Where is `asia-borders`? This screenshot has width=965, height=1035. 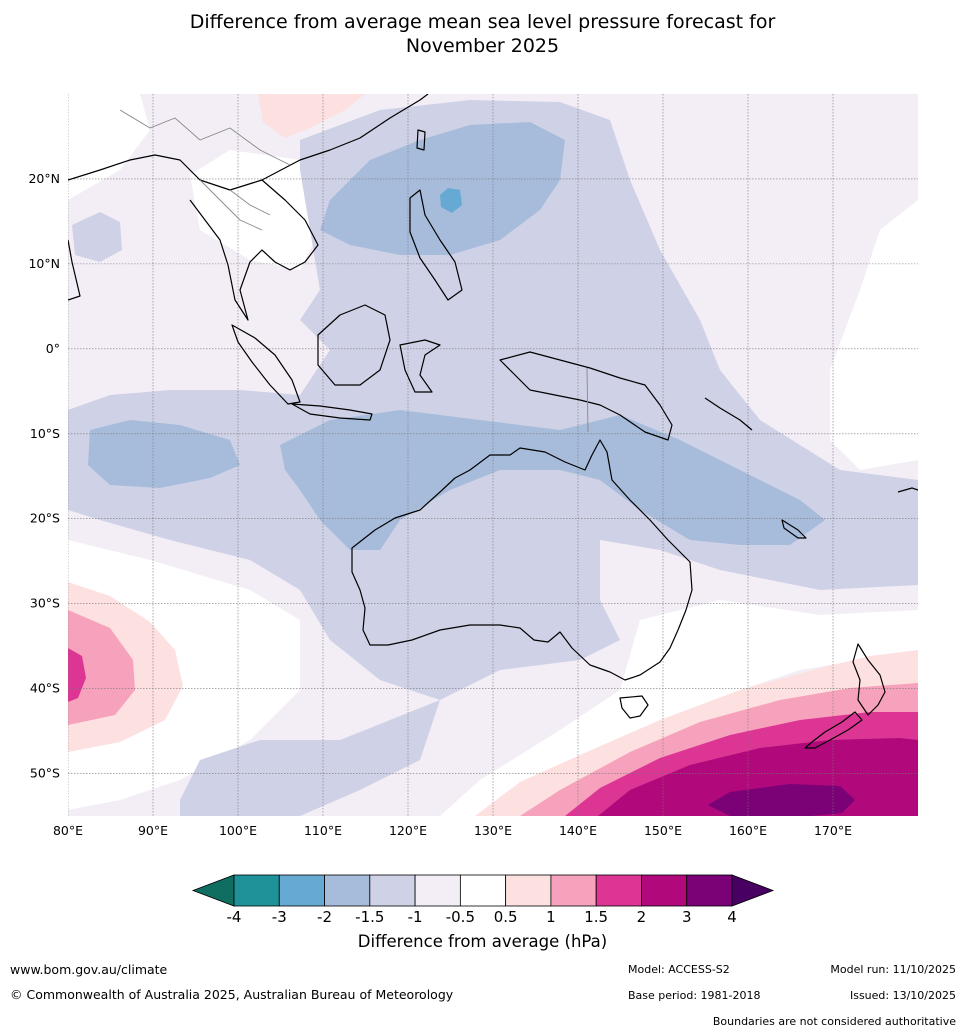 asia-borders is located at coordinates (205, 170).